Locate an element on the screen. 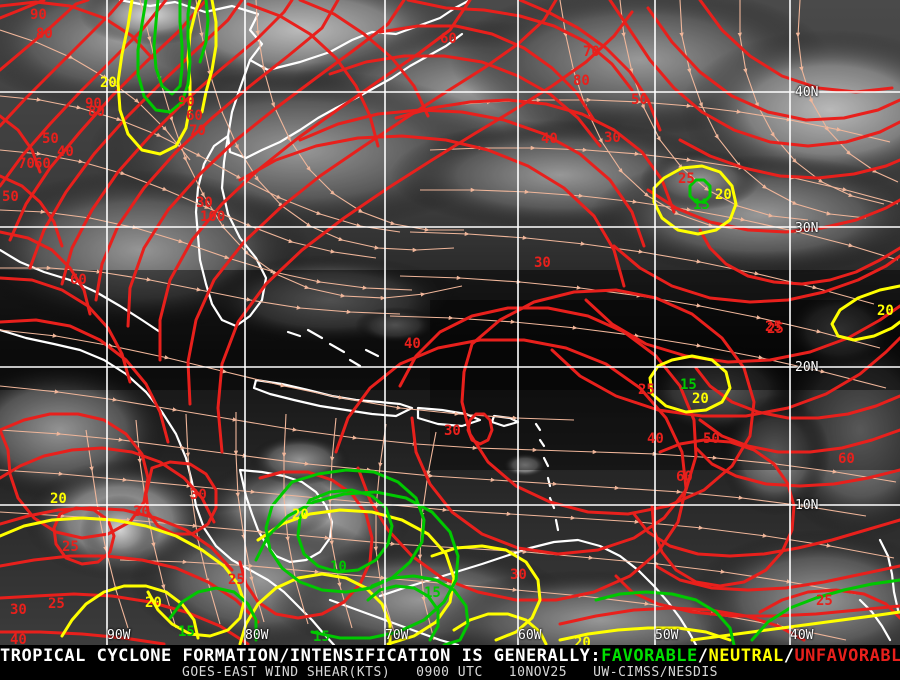 The width and height of the screenshot is (900, 680). longitude-label-80w: 80W is located at coordinates (257, 635).